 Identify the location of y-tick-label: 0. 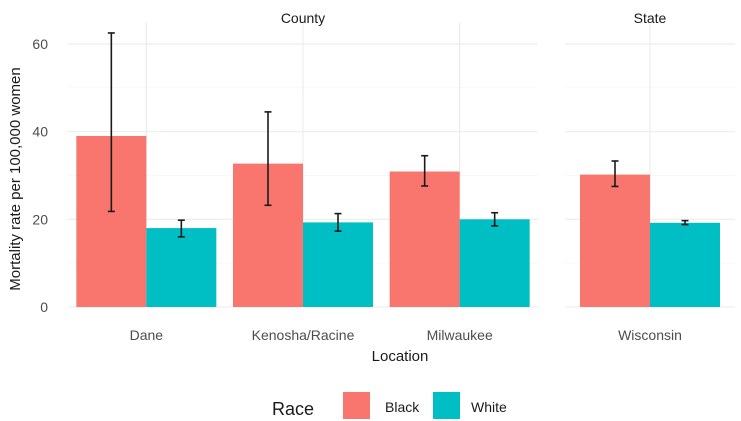
(44, 307).